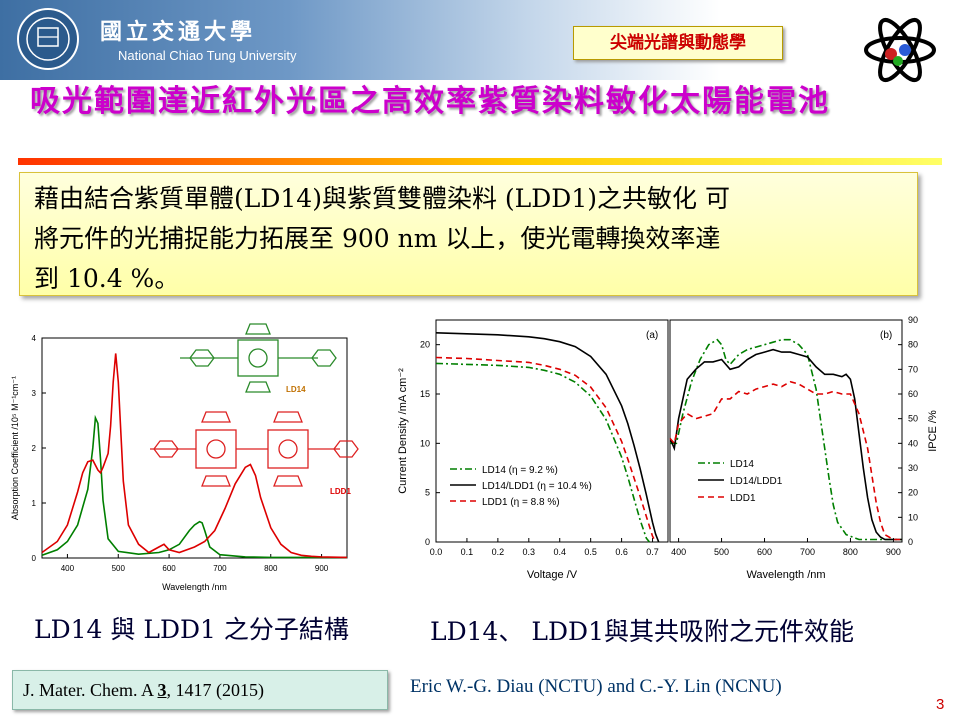 The height and width of the screenshot is (720, 960). Describe the element at coordinates (913, 320) in the screenshot. I see `y-tick-label: 90` at that location.